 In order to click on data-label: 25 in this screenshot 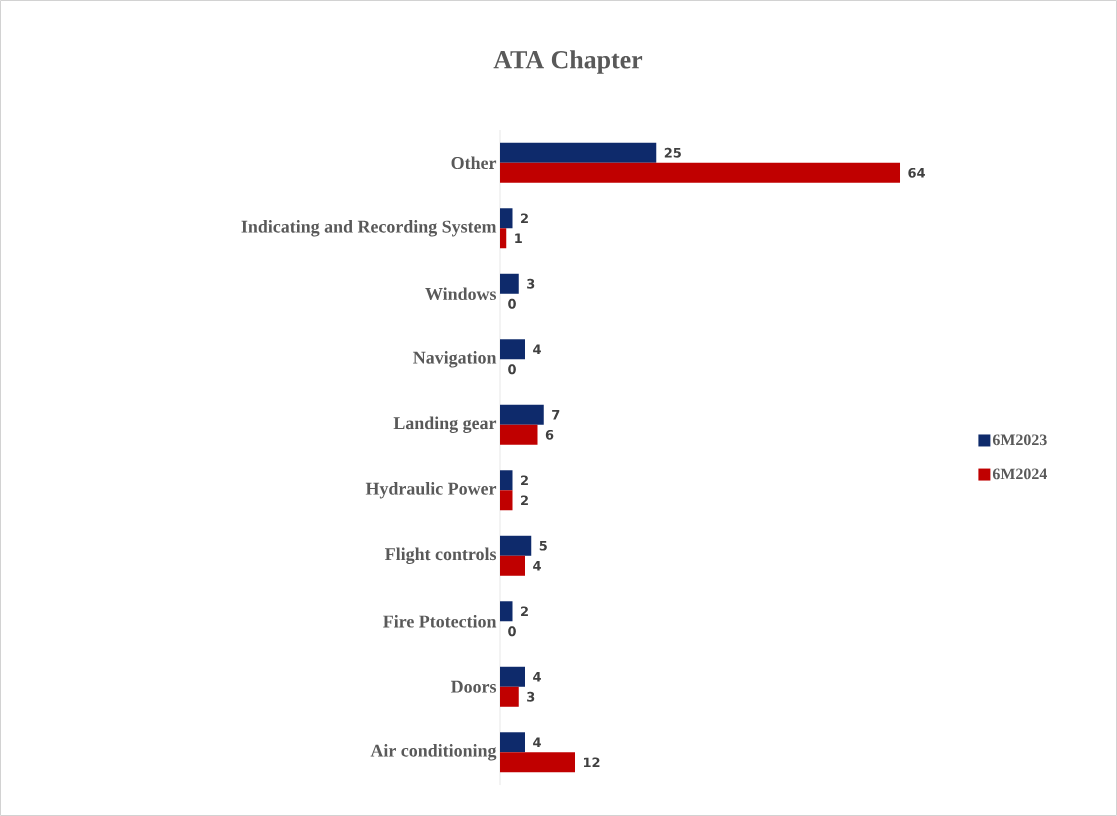, I will do `click(672, 152)`.